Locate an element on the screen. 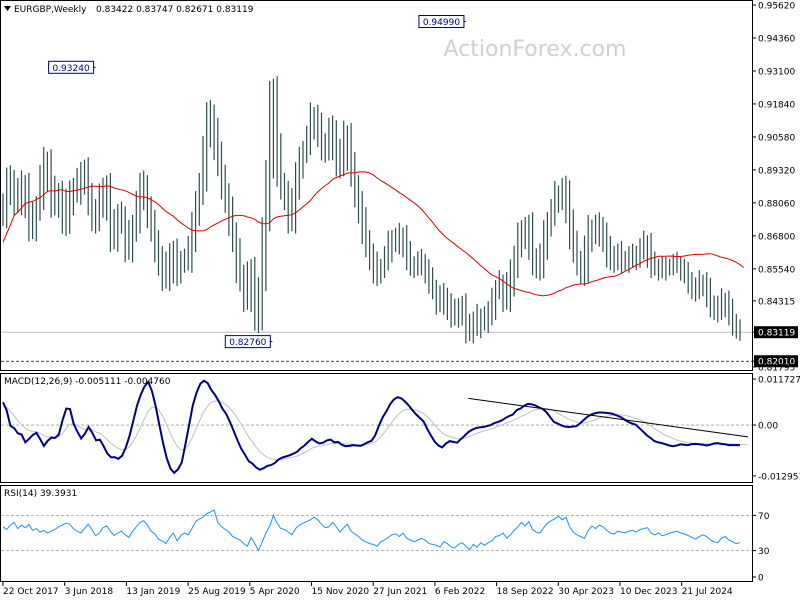  macd-signal-line is located at coordinates (375, 430).